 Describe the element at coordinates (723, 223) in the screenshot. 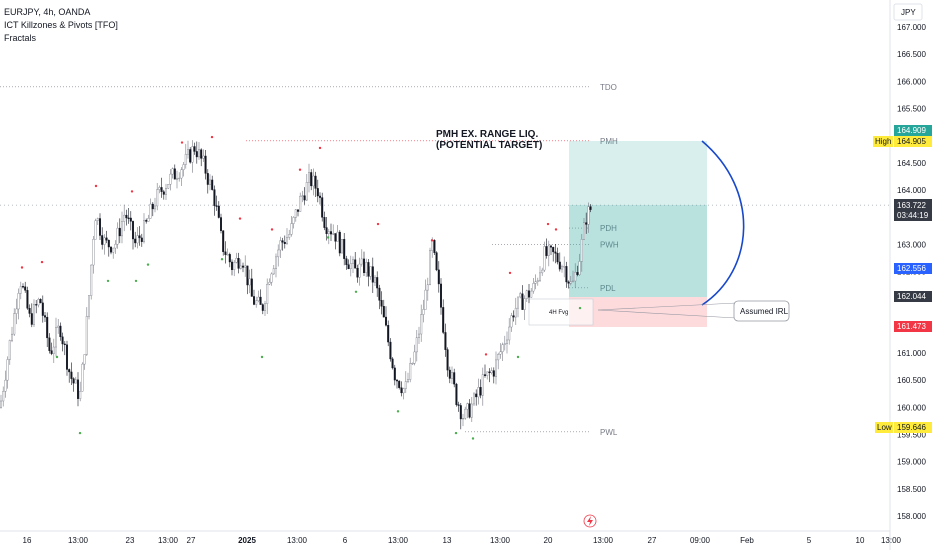

I see `projection-curve` at that location.